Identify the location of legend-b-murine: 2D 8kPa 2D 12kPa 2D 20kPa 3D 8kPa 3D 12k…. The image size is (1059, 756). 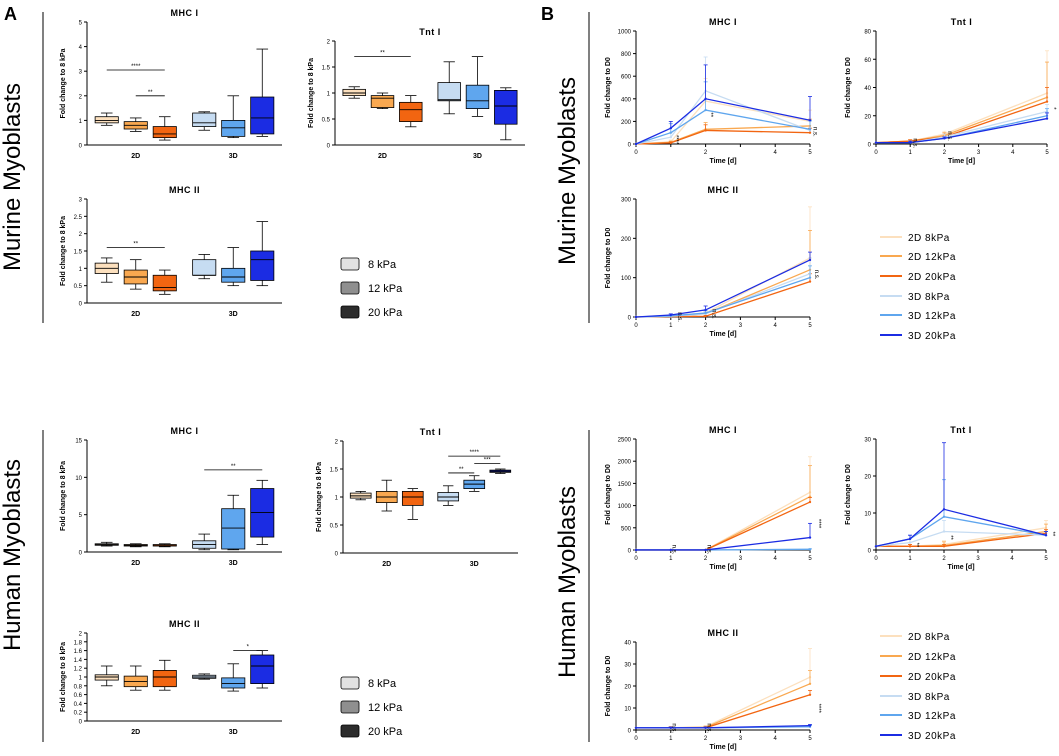
(918, 287).